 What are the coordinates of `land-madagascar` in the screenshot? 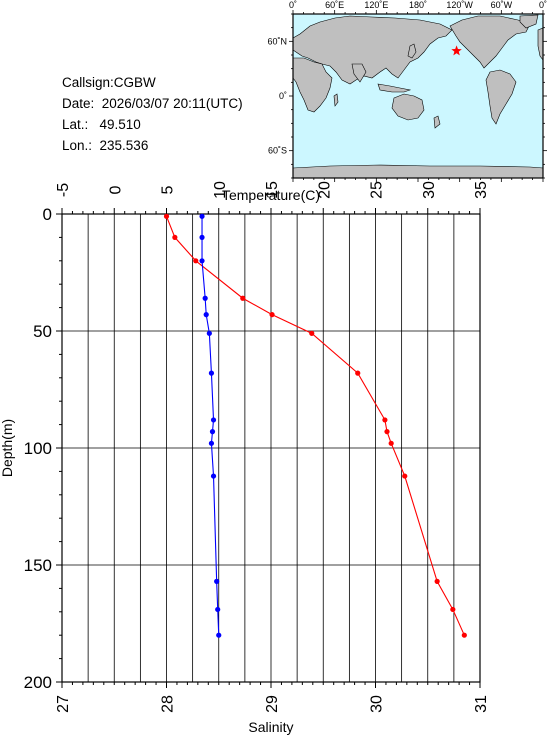 It's located at (336, 100).